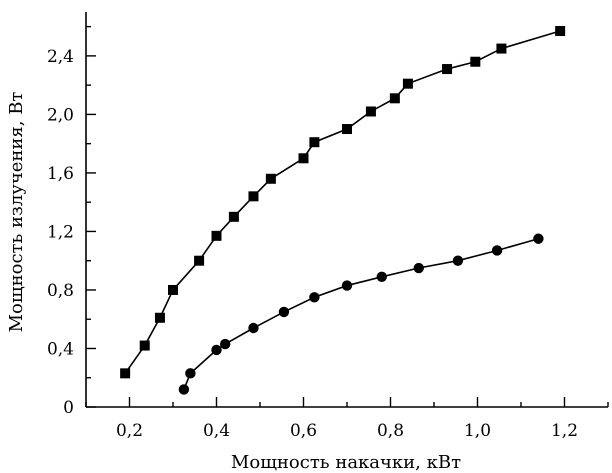  I want to click on y-tick-label: 2,4, so click(60, 57).